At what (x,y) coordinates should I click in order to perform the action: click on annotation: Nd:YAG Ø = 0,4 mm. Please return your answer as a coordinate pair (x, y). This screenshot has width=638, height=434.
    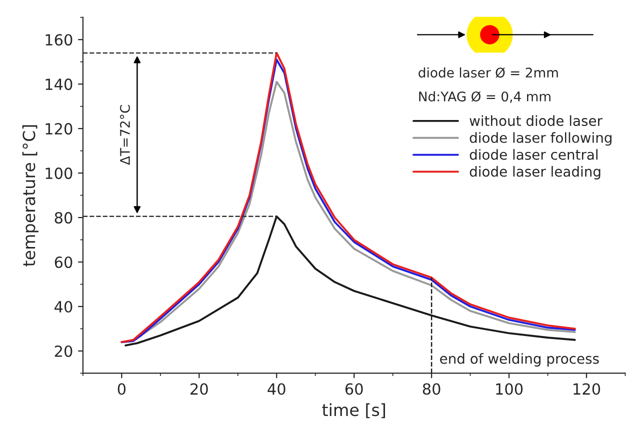
    Looking at the image, I should click on (484, 97).